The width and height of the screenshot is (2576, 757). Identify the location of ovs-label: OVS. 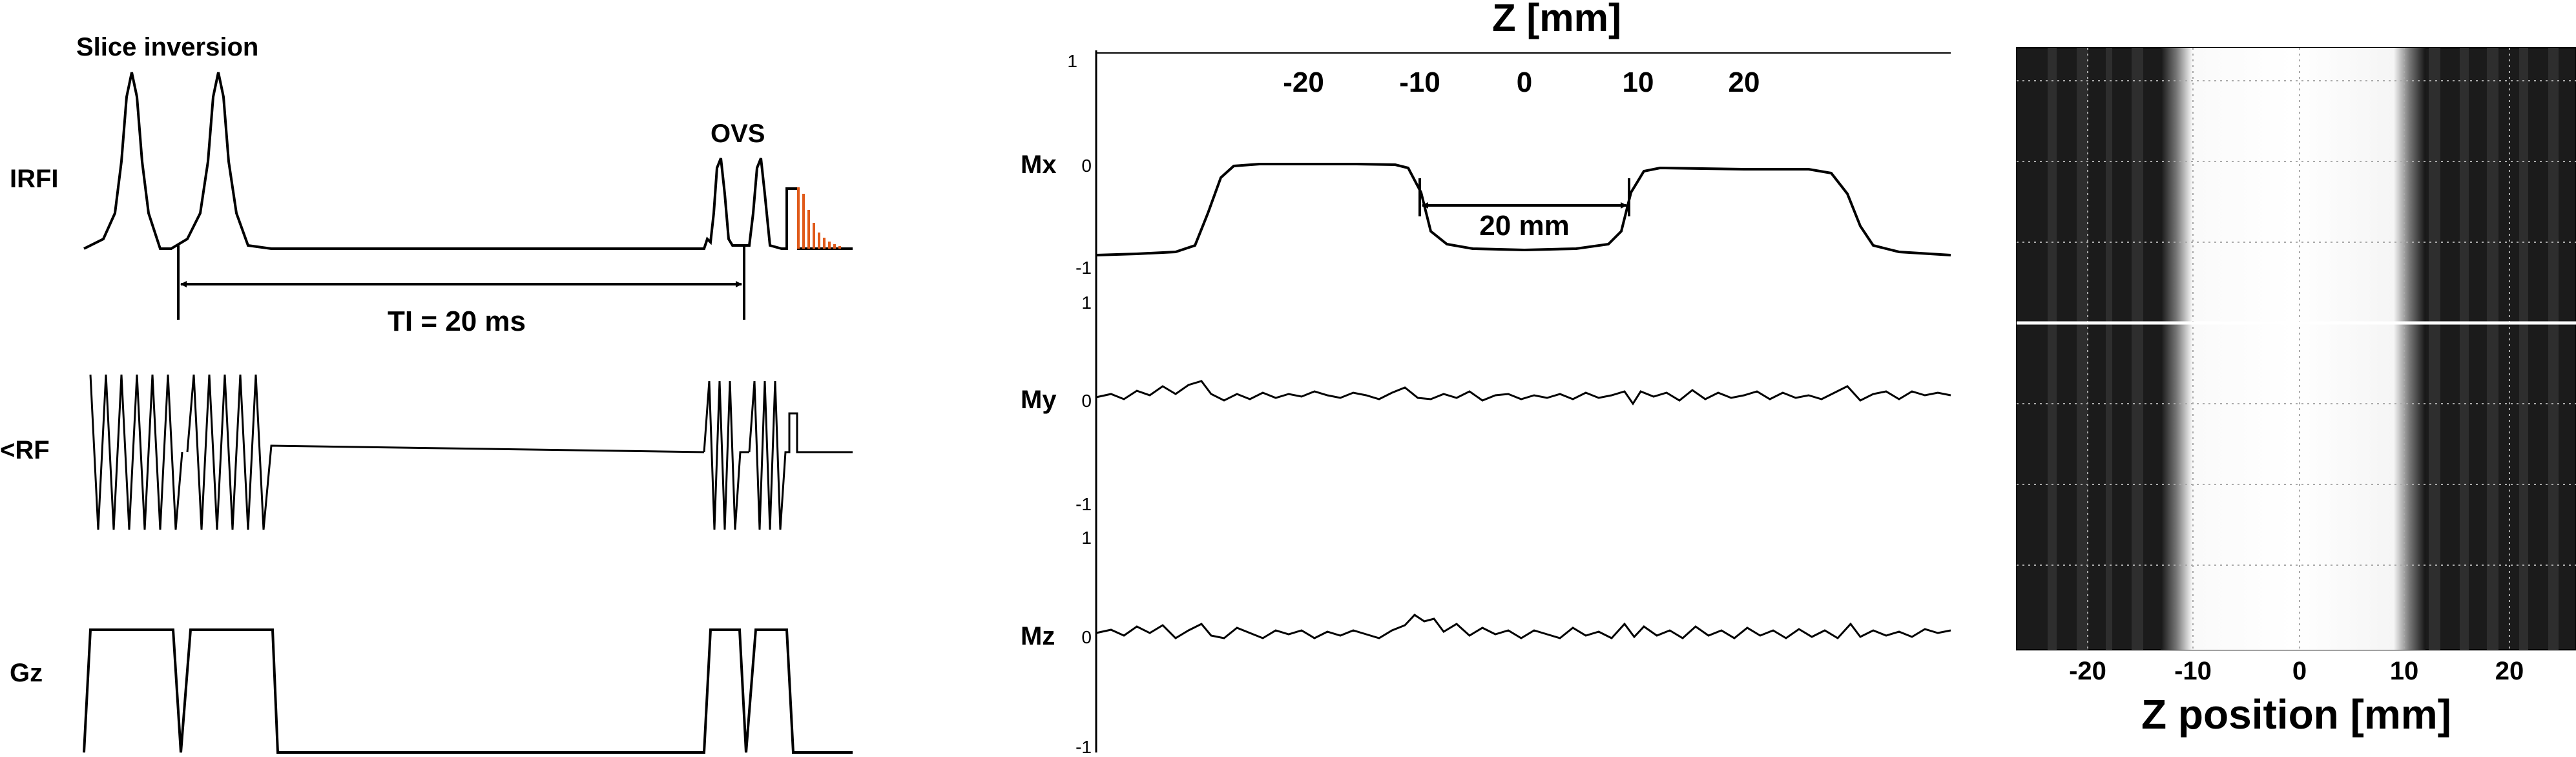
(738, 133).